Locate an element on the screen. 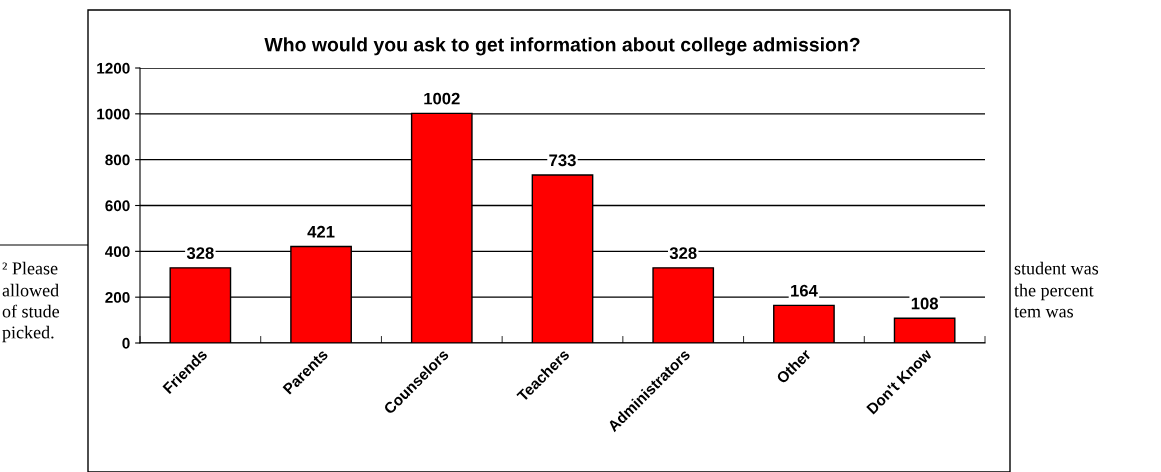 The width and height of the screenshot is (1161, 472). text: allowed is located at coordinates (30, 290).